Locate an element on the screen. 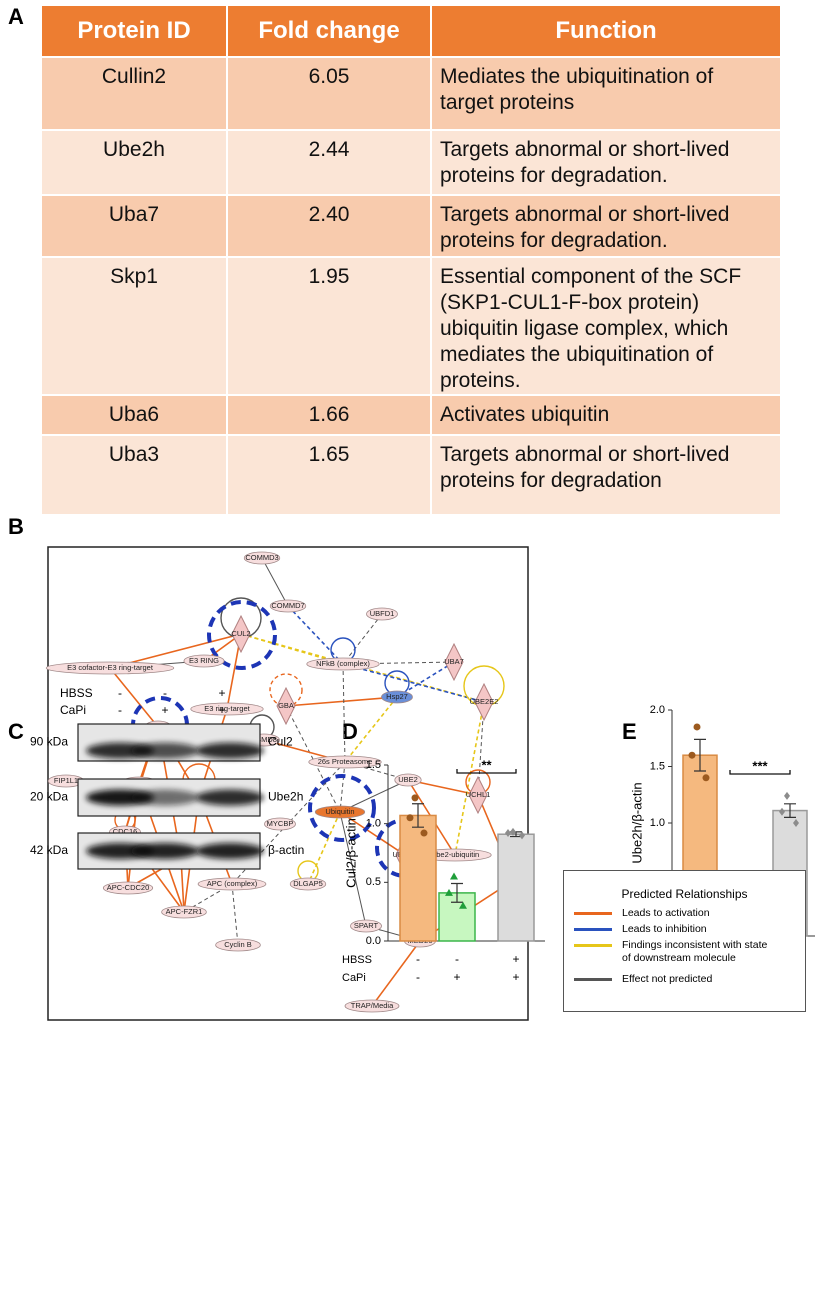 The width and height of the screenshot is (825, 1294). legend-item: Leads to activation is located at coordinates (689, 913).